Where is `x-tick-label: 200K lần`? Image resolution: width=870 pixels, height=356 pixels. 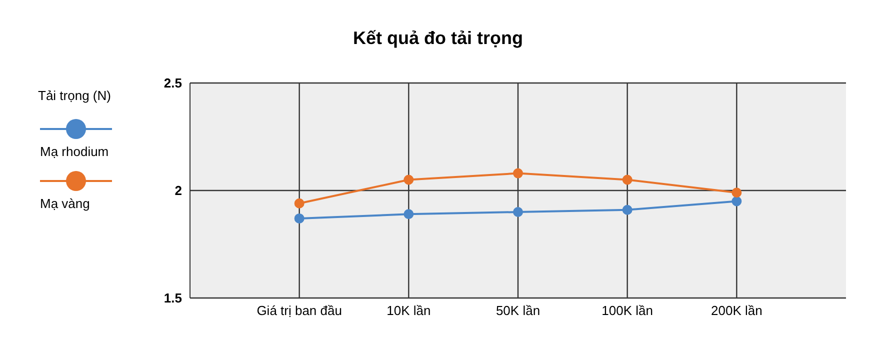 x-tick-label: 200K lần is located at coordinates (736, 310).